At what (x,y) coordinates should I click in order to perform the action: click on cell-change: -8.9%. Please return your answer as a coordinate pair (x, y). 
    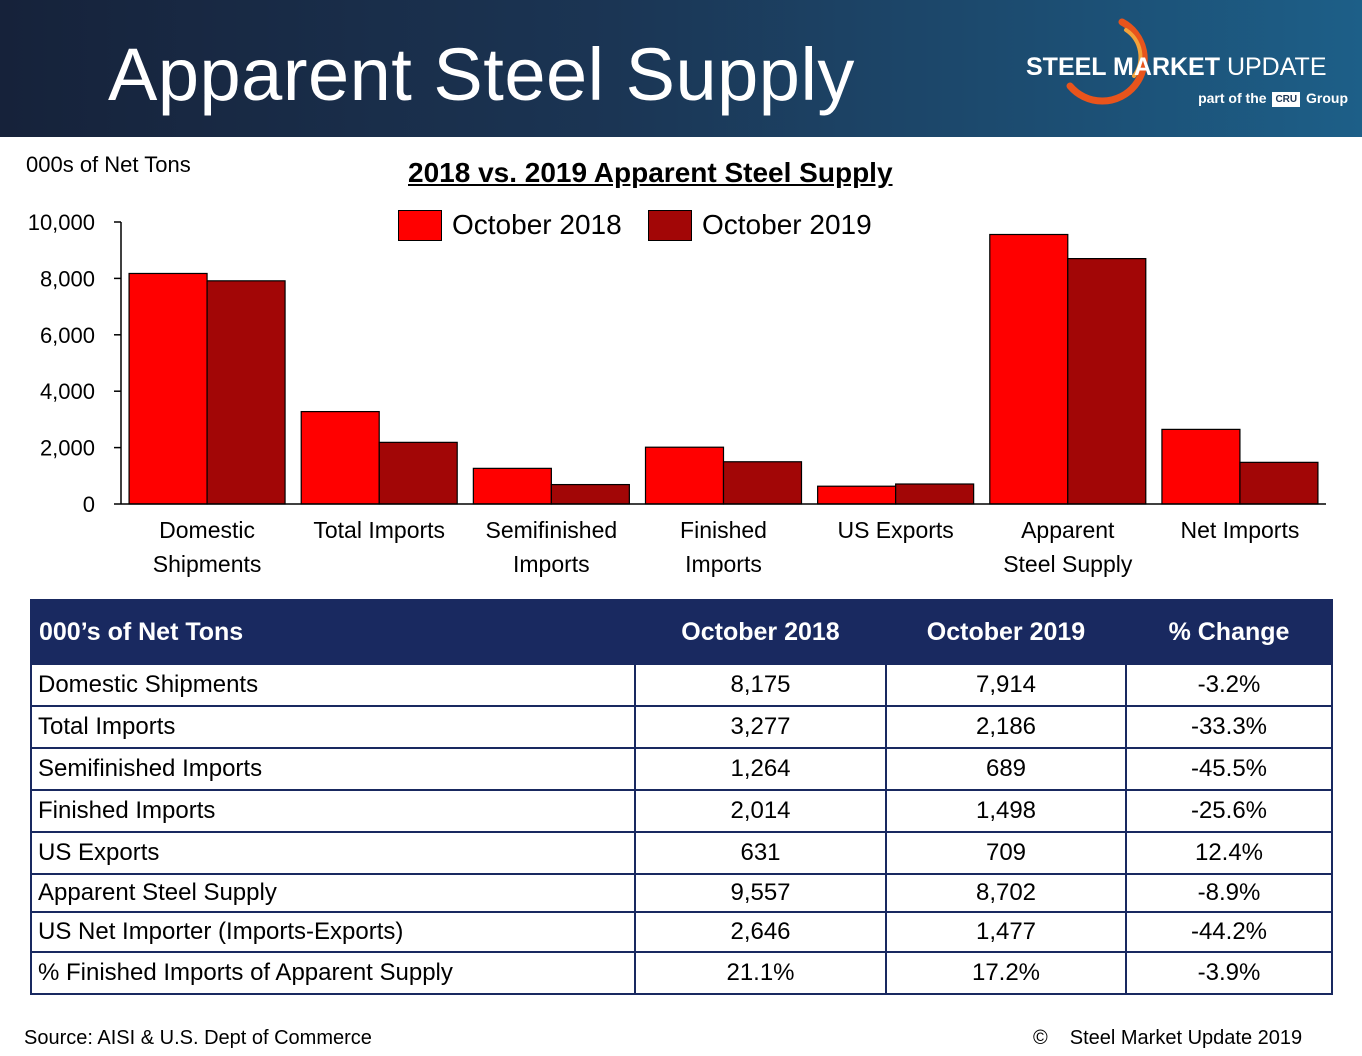
    Looking at the image, I should click on (1229, 893).